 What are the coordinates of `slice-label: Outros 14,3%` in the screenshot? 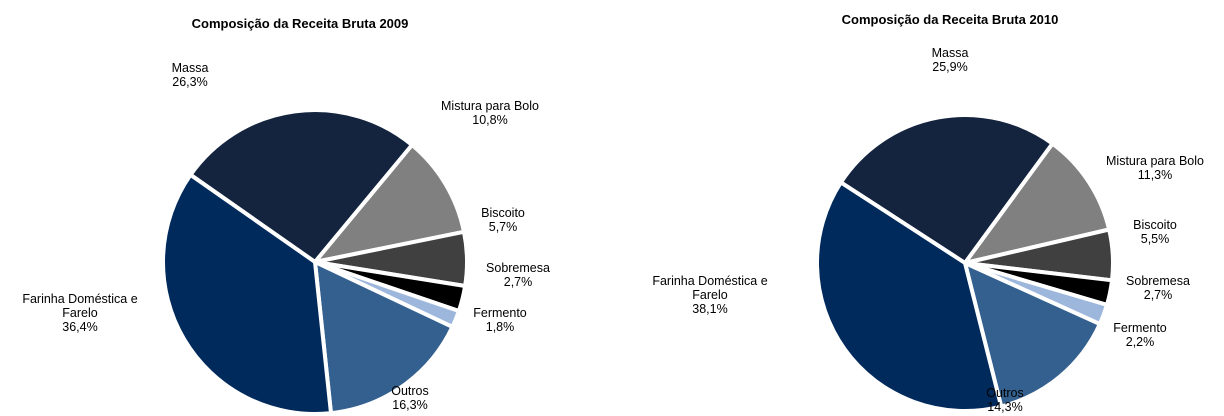 It's located at (1005, 400).